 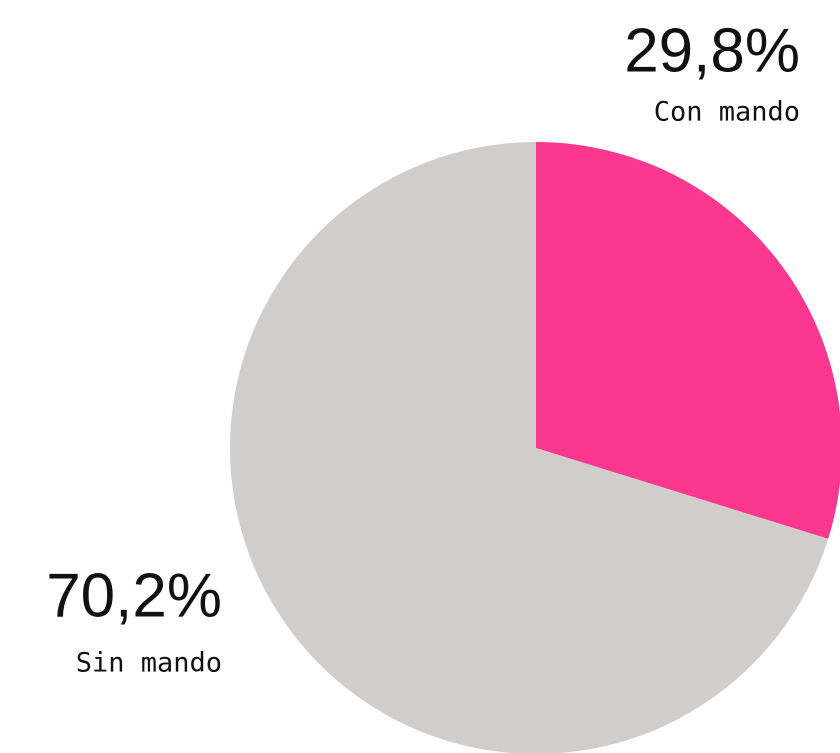 What do you see at coordinates (727, 112) in the screenshot?
I see `category-label: Con mando` at bounding box center [727, 112].